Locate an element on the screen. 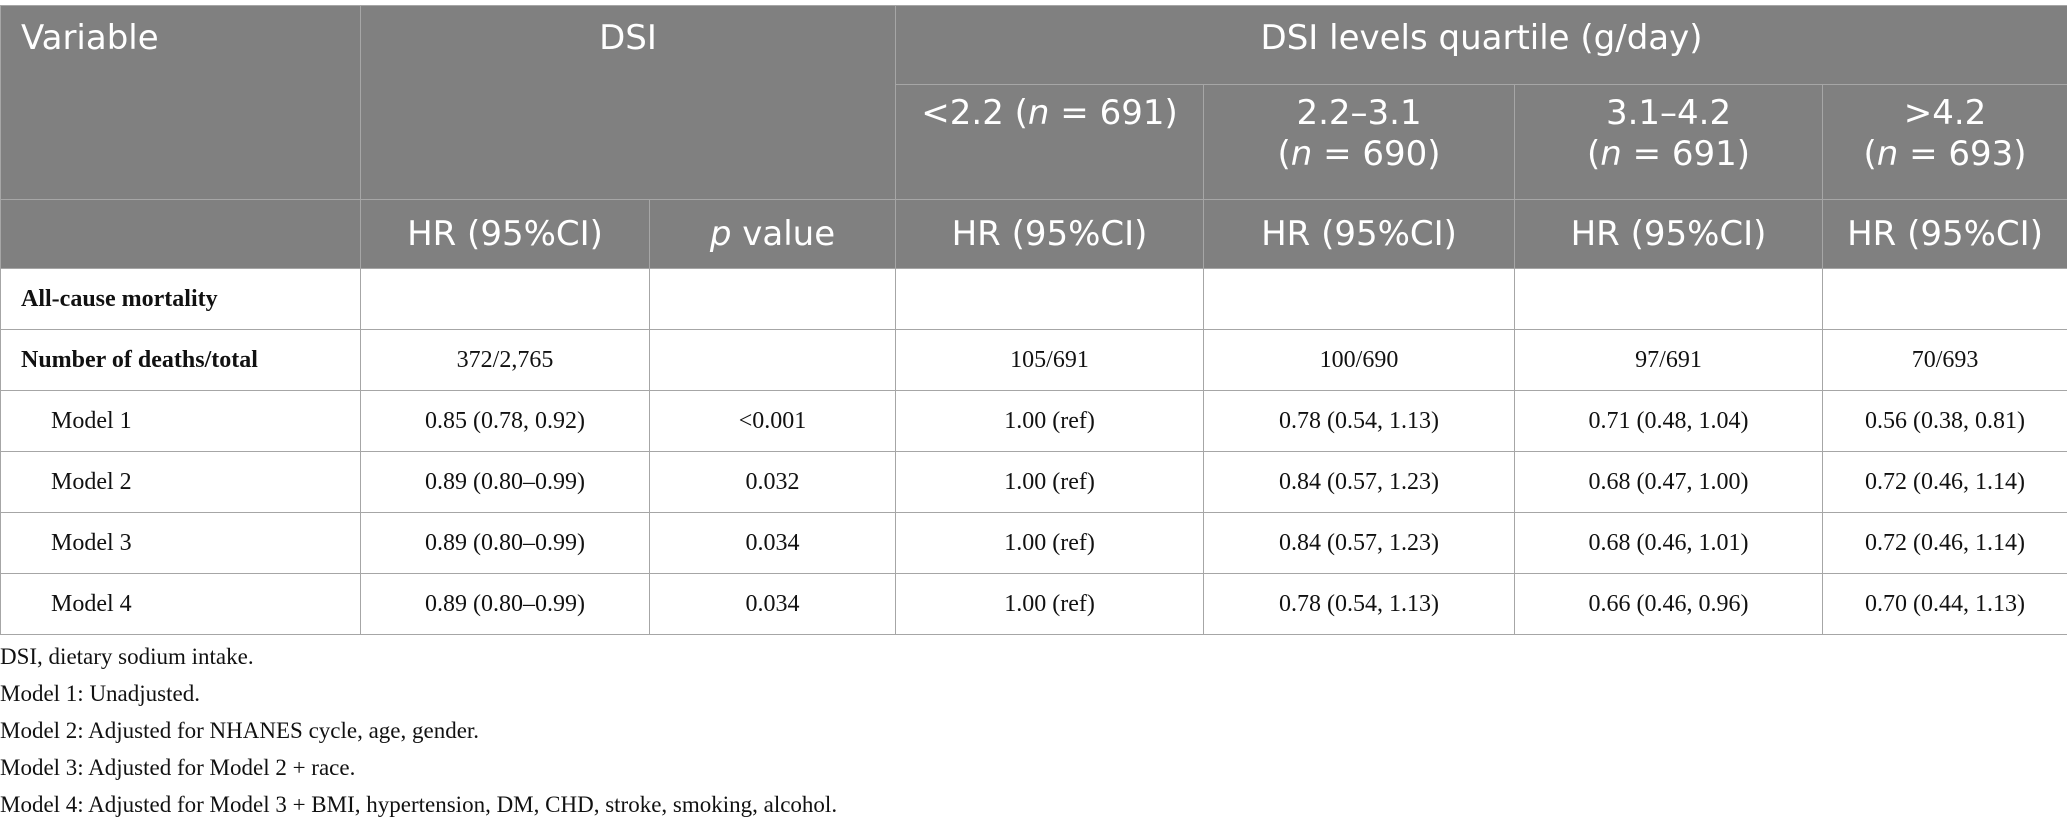 The height and width of the screenshot is (823, 2067). table-row: All-cause mortality is located at coordinates (1034, 299).